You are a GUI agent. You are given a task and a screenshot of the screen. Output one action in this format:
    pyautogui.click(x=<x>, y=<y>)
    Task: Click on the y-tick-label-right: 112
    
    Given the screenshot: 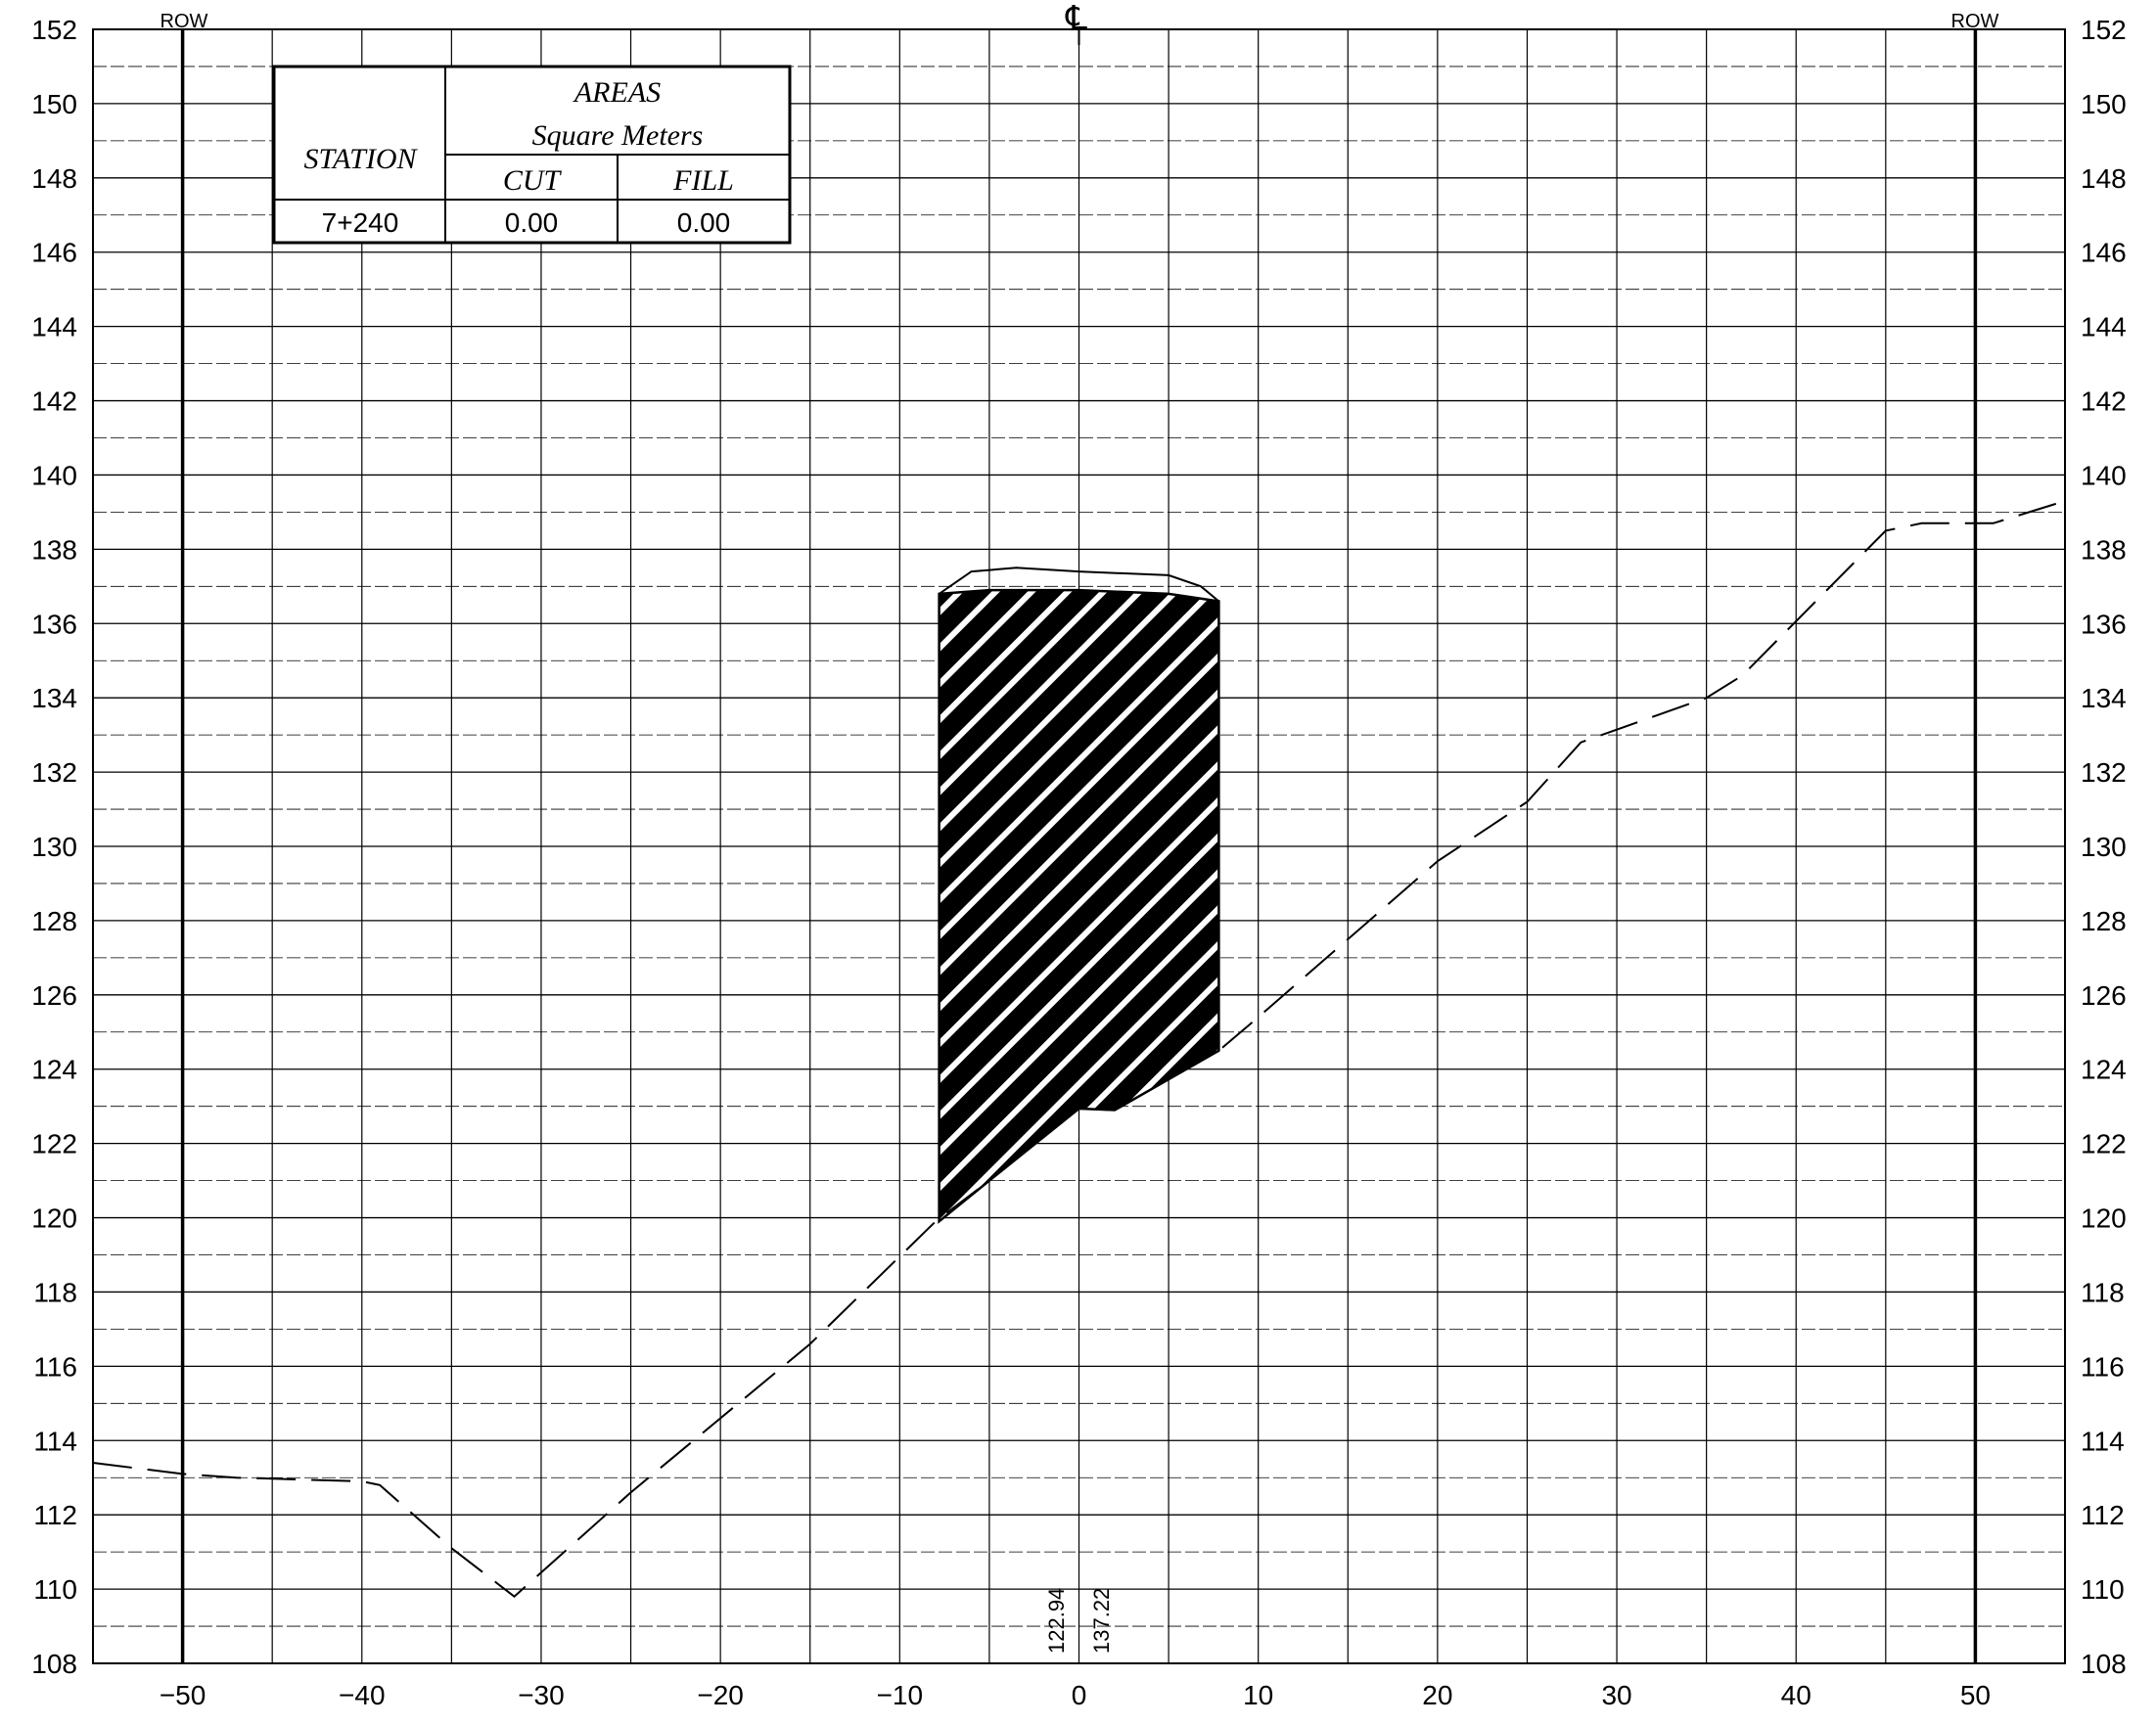 What is the action you would take?
    pyautogui.click(x=2103, y=1515)
    